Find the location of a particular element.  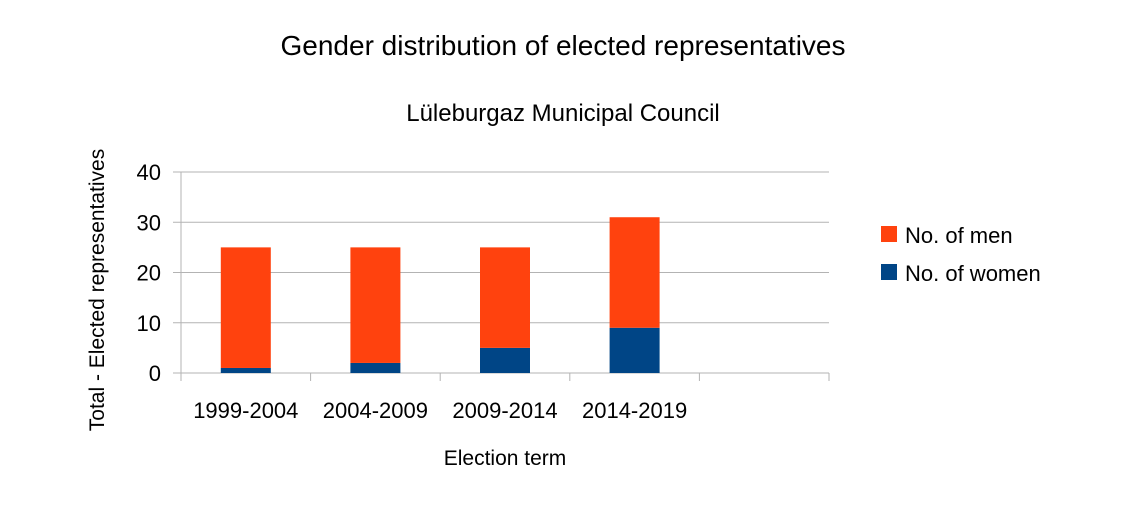

x-tick-label: 2014-2019 is located at coordinates (634, 410).